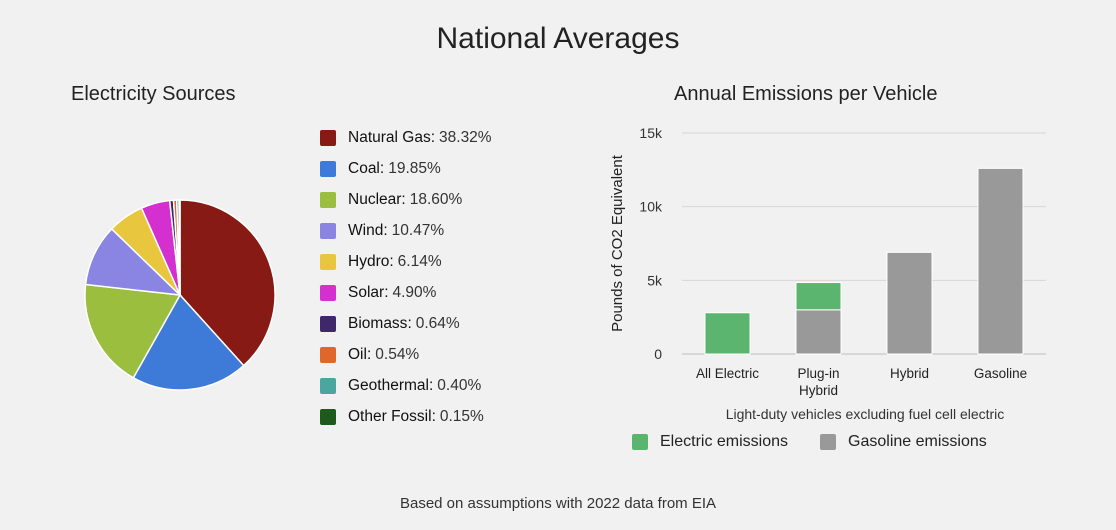 This screenshot has width=1116, height=530. Describe the element at coordinates (389, 137) in the screenshot. I see `legend-label: Natural Gas` at that location.